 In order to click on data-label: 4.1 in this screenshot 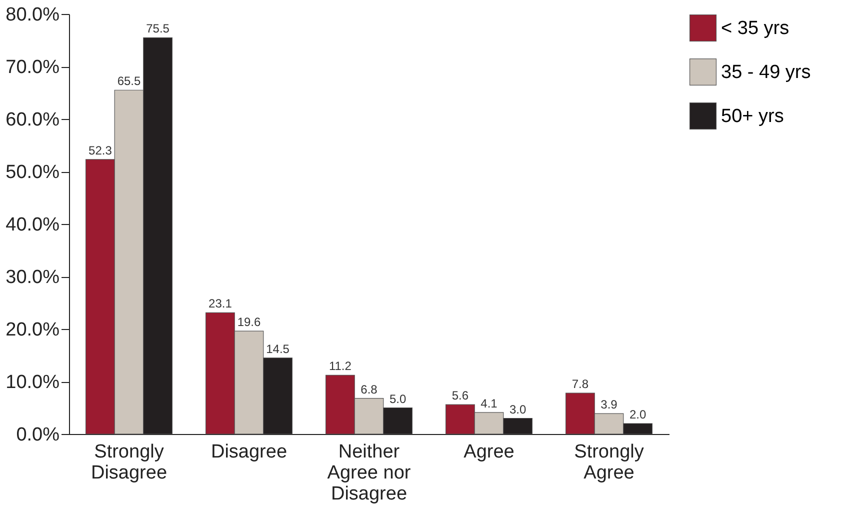, I will do `click(489, 403)`.